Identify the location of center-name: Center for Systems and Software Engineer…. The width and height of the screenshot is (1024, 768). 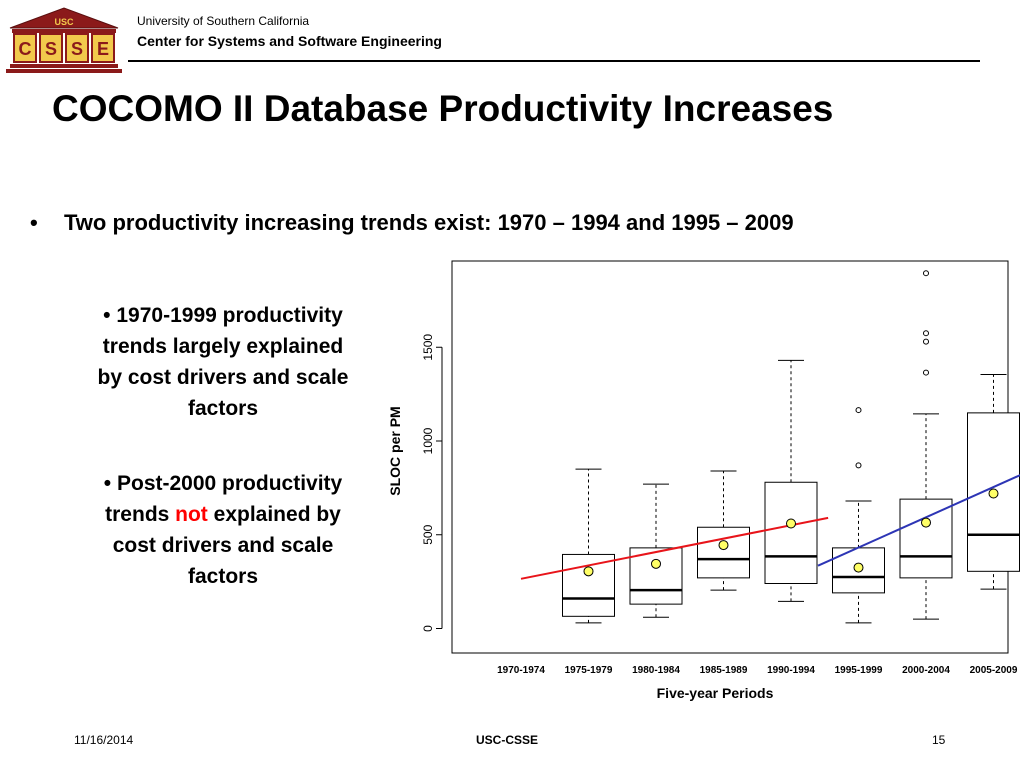
(289, 41).